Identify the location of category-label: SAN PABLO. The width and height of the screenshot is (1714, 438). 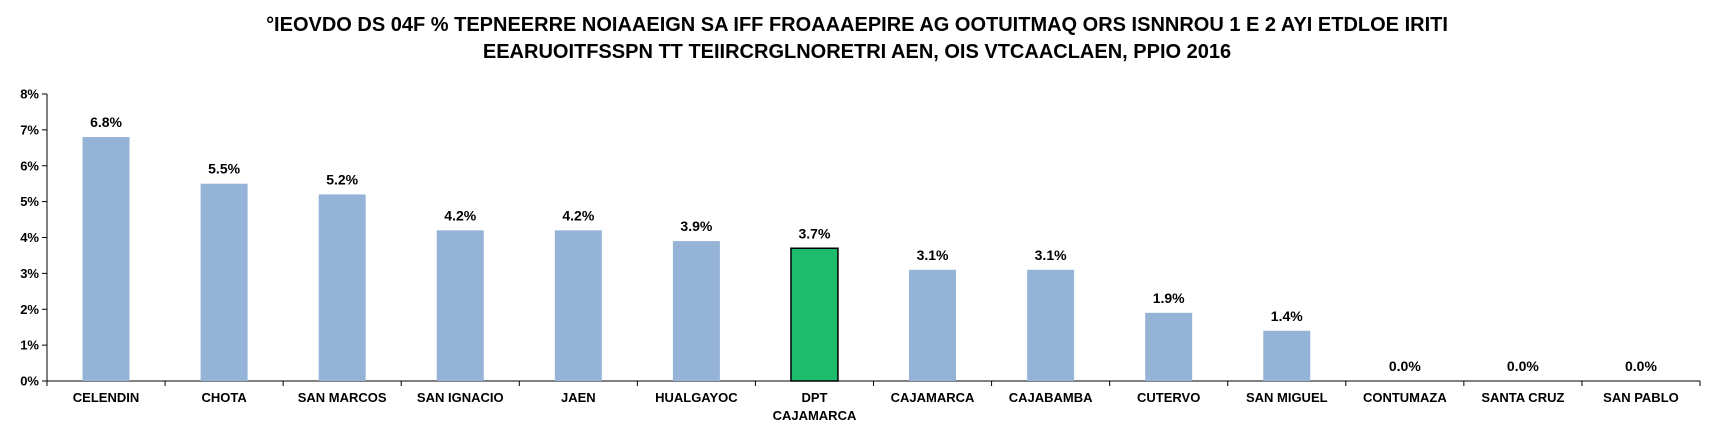
(1641, 397).